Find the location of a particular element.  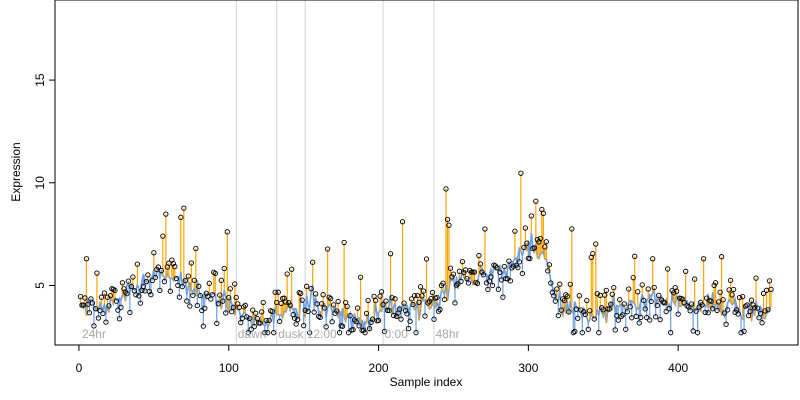

y-tick-label: 5 is located at coordinates (40, 285).